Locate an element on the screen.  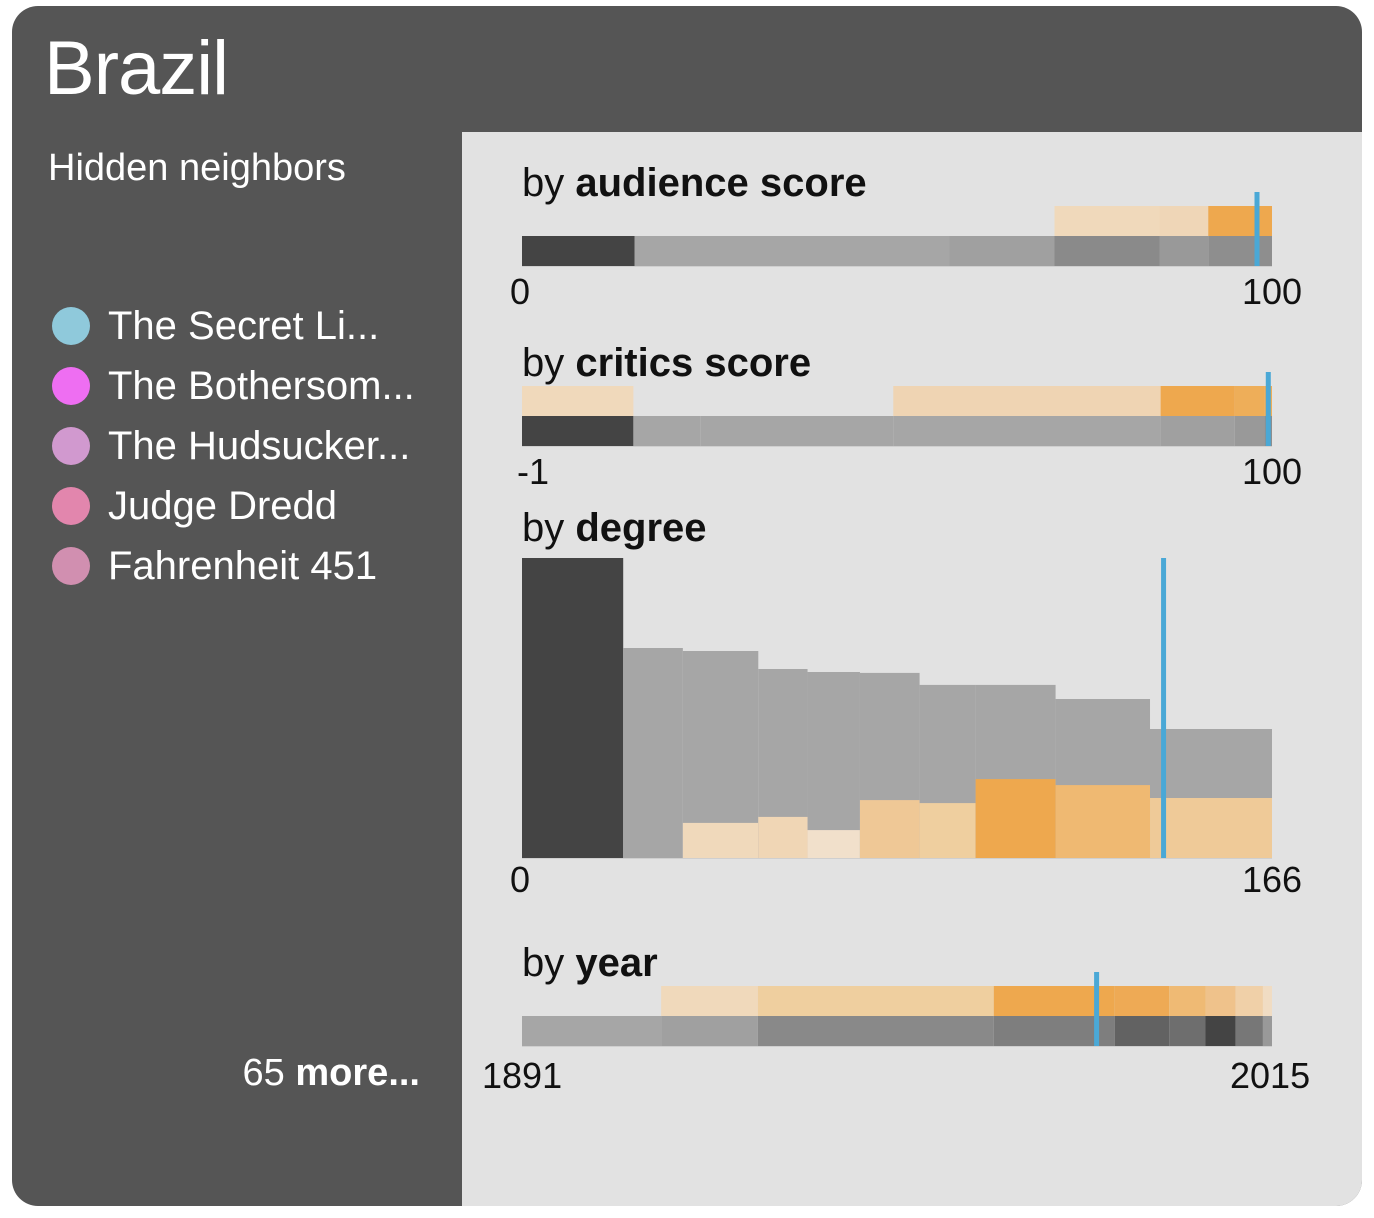
year-heading: by year is located at coordinates (590, 963).